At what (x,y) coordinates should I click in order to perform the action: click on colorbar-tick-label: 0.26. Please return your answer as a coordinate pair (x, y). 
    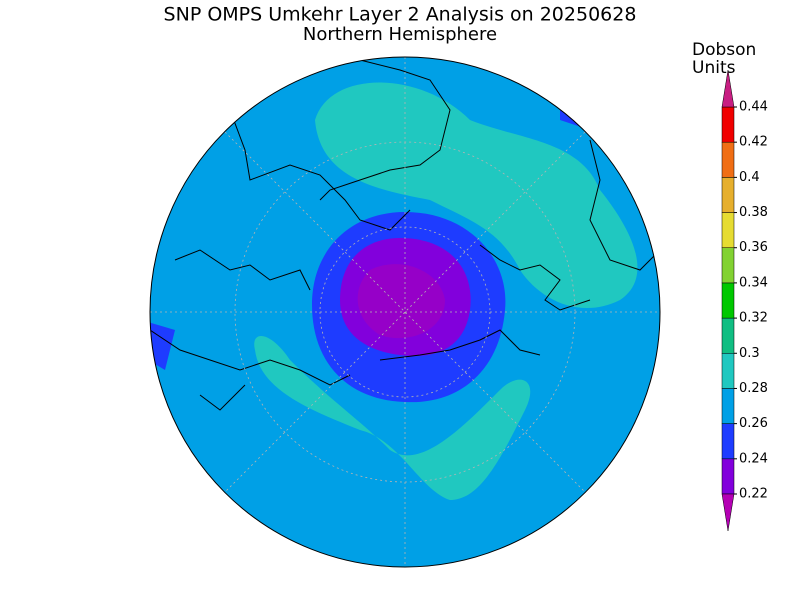
    Looking at the image, I should click on (753, 423).